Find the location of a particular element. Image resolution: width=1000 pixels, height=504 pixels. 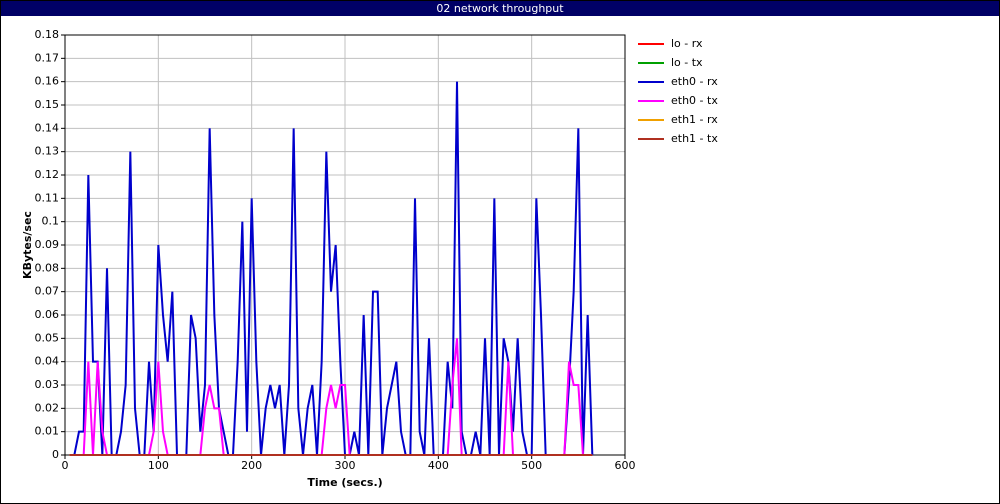

y-tick-label: 0.13 is located at coordinates (47, 151).